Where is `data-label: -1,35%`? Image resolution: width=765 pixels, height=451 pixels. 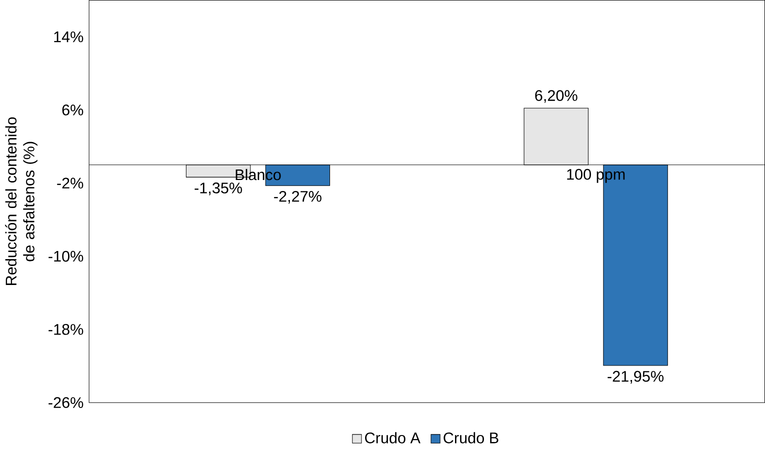
data-label: -1,35% is located at coordinates (218, 189).